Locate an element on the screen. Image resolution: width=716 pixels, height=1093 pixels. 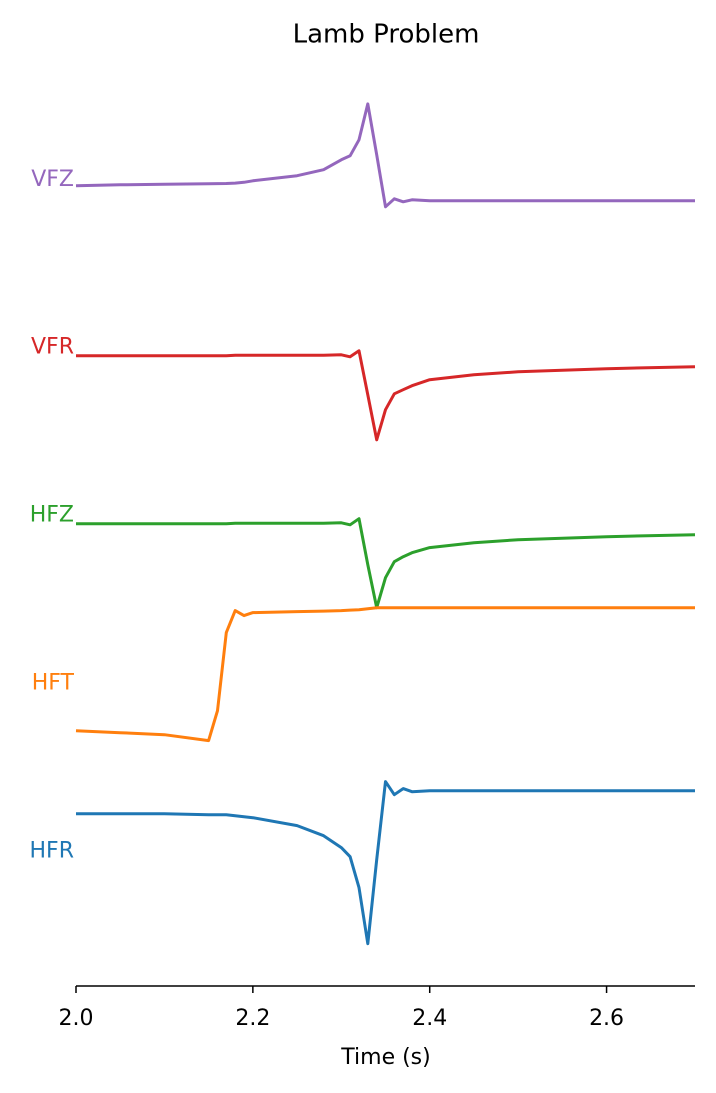
y-tick-label: HFT is located at coordinates (53, 683).